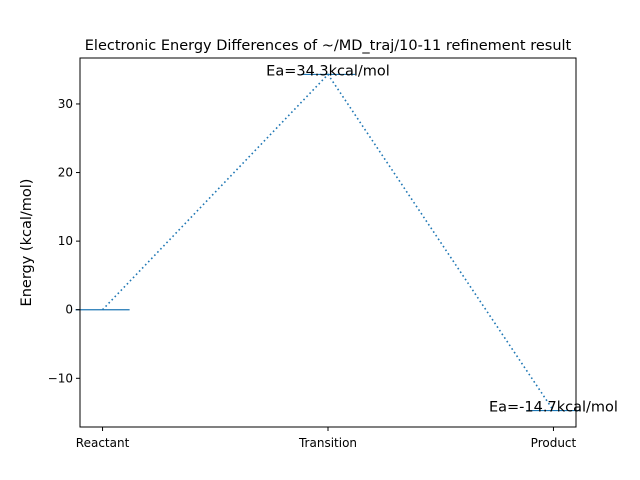  What do you see at coordinates (328, 71) in the screenshot?
I see `annotation-1: Ea=34.3kcal/mol` at bounding box center [328, 71].